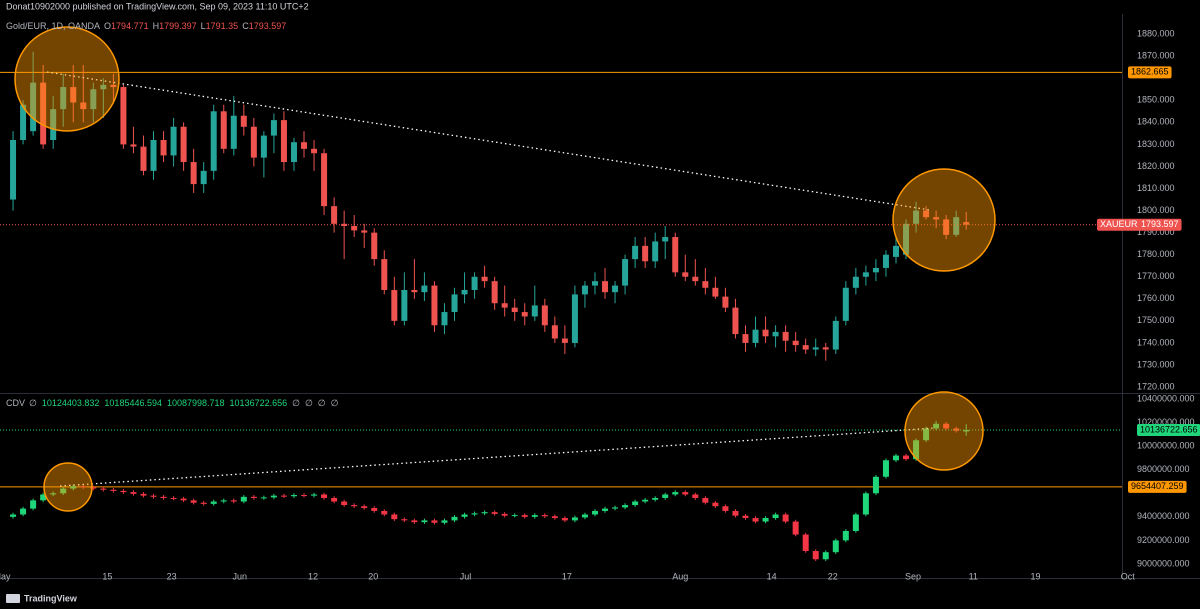 The width and height of the screenshot is (1200, 609). I want to click on y-tick-label: 9800000.000, so click(1163, 469).